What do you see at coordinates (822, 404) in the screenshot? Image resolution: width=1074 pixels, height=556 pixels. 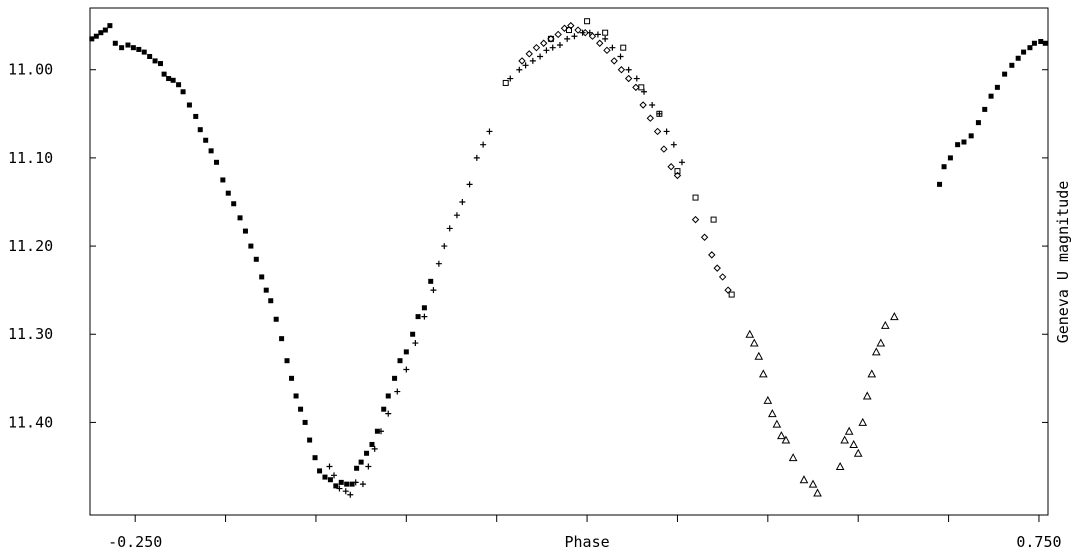 I see `series-triangle-open` at bounding box center [822, 404].